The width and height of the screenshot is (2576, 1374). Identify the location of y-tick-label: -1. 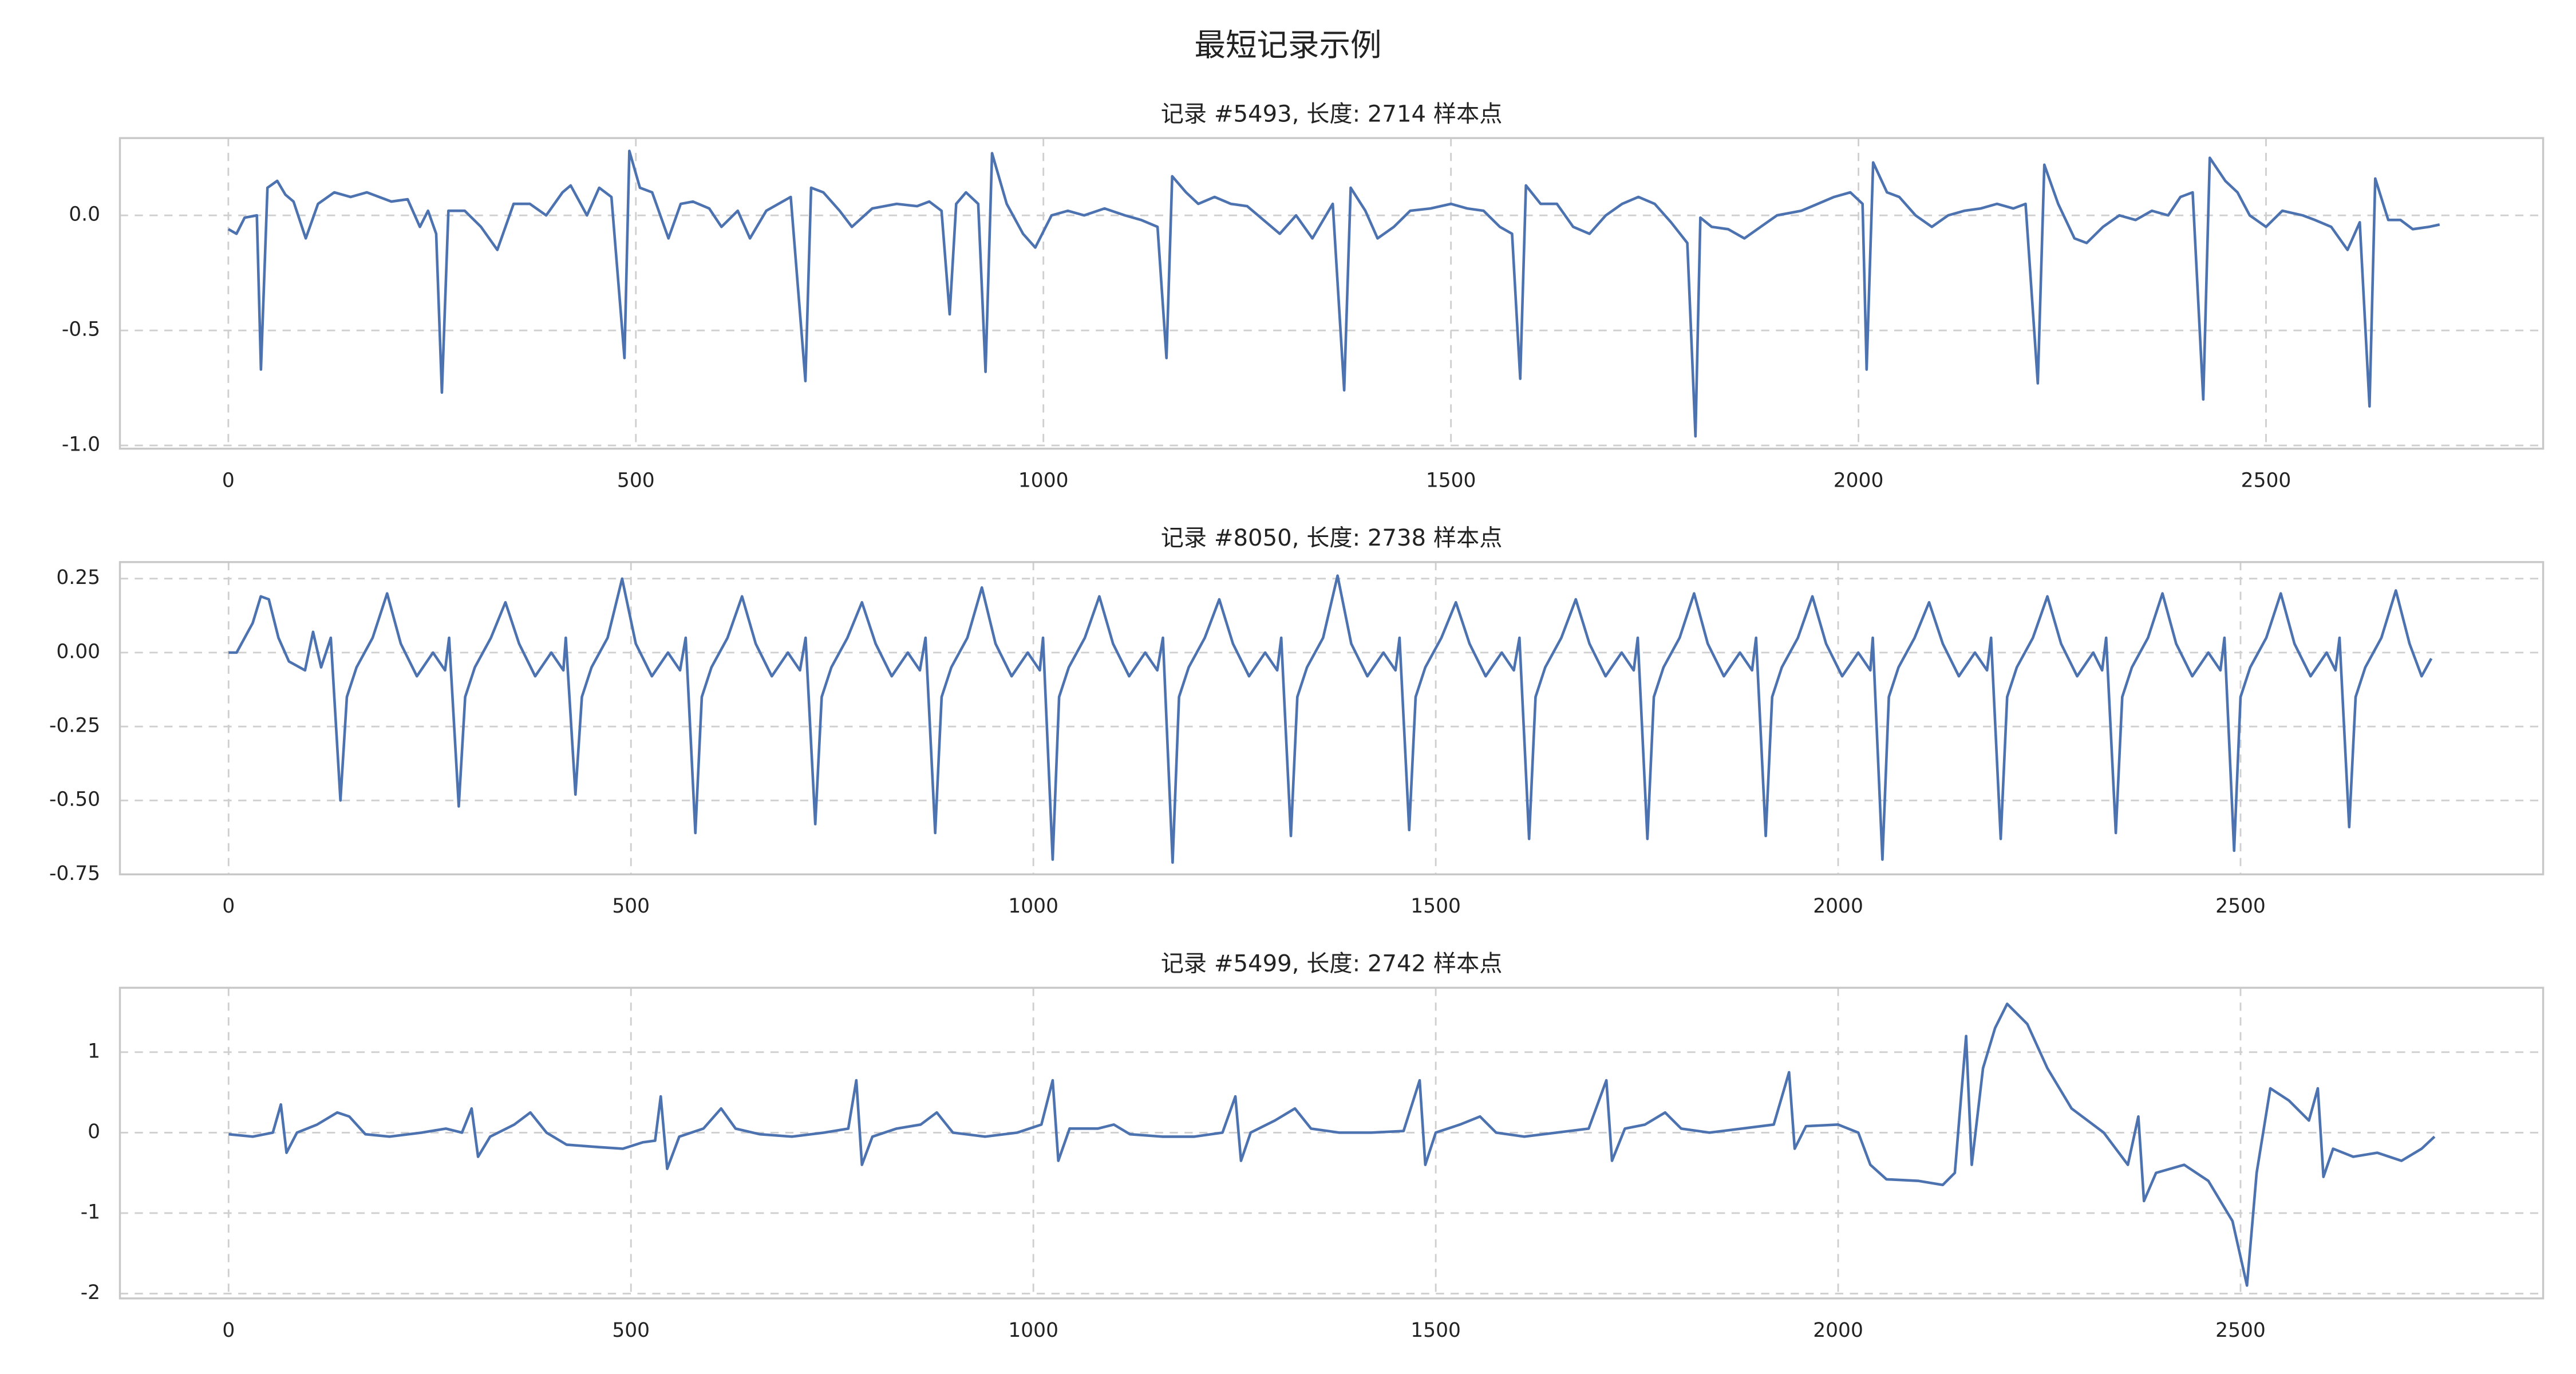
(90, 1212).